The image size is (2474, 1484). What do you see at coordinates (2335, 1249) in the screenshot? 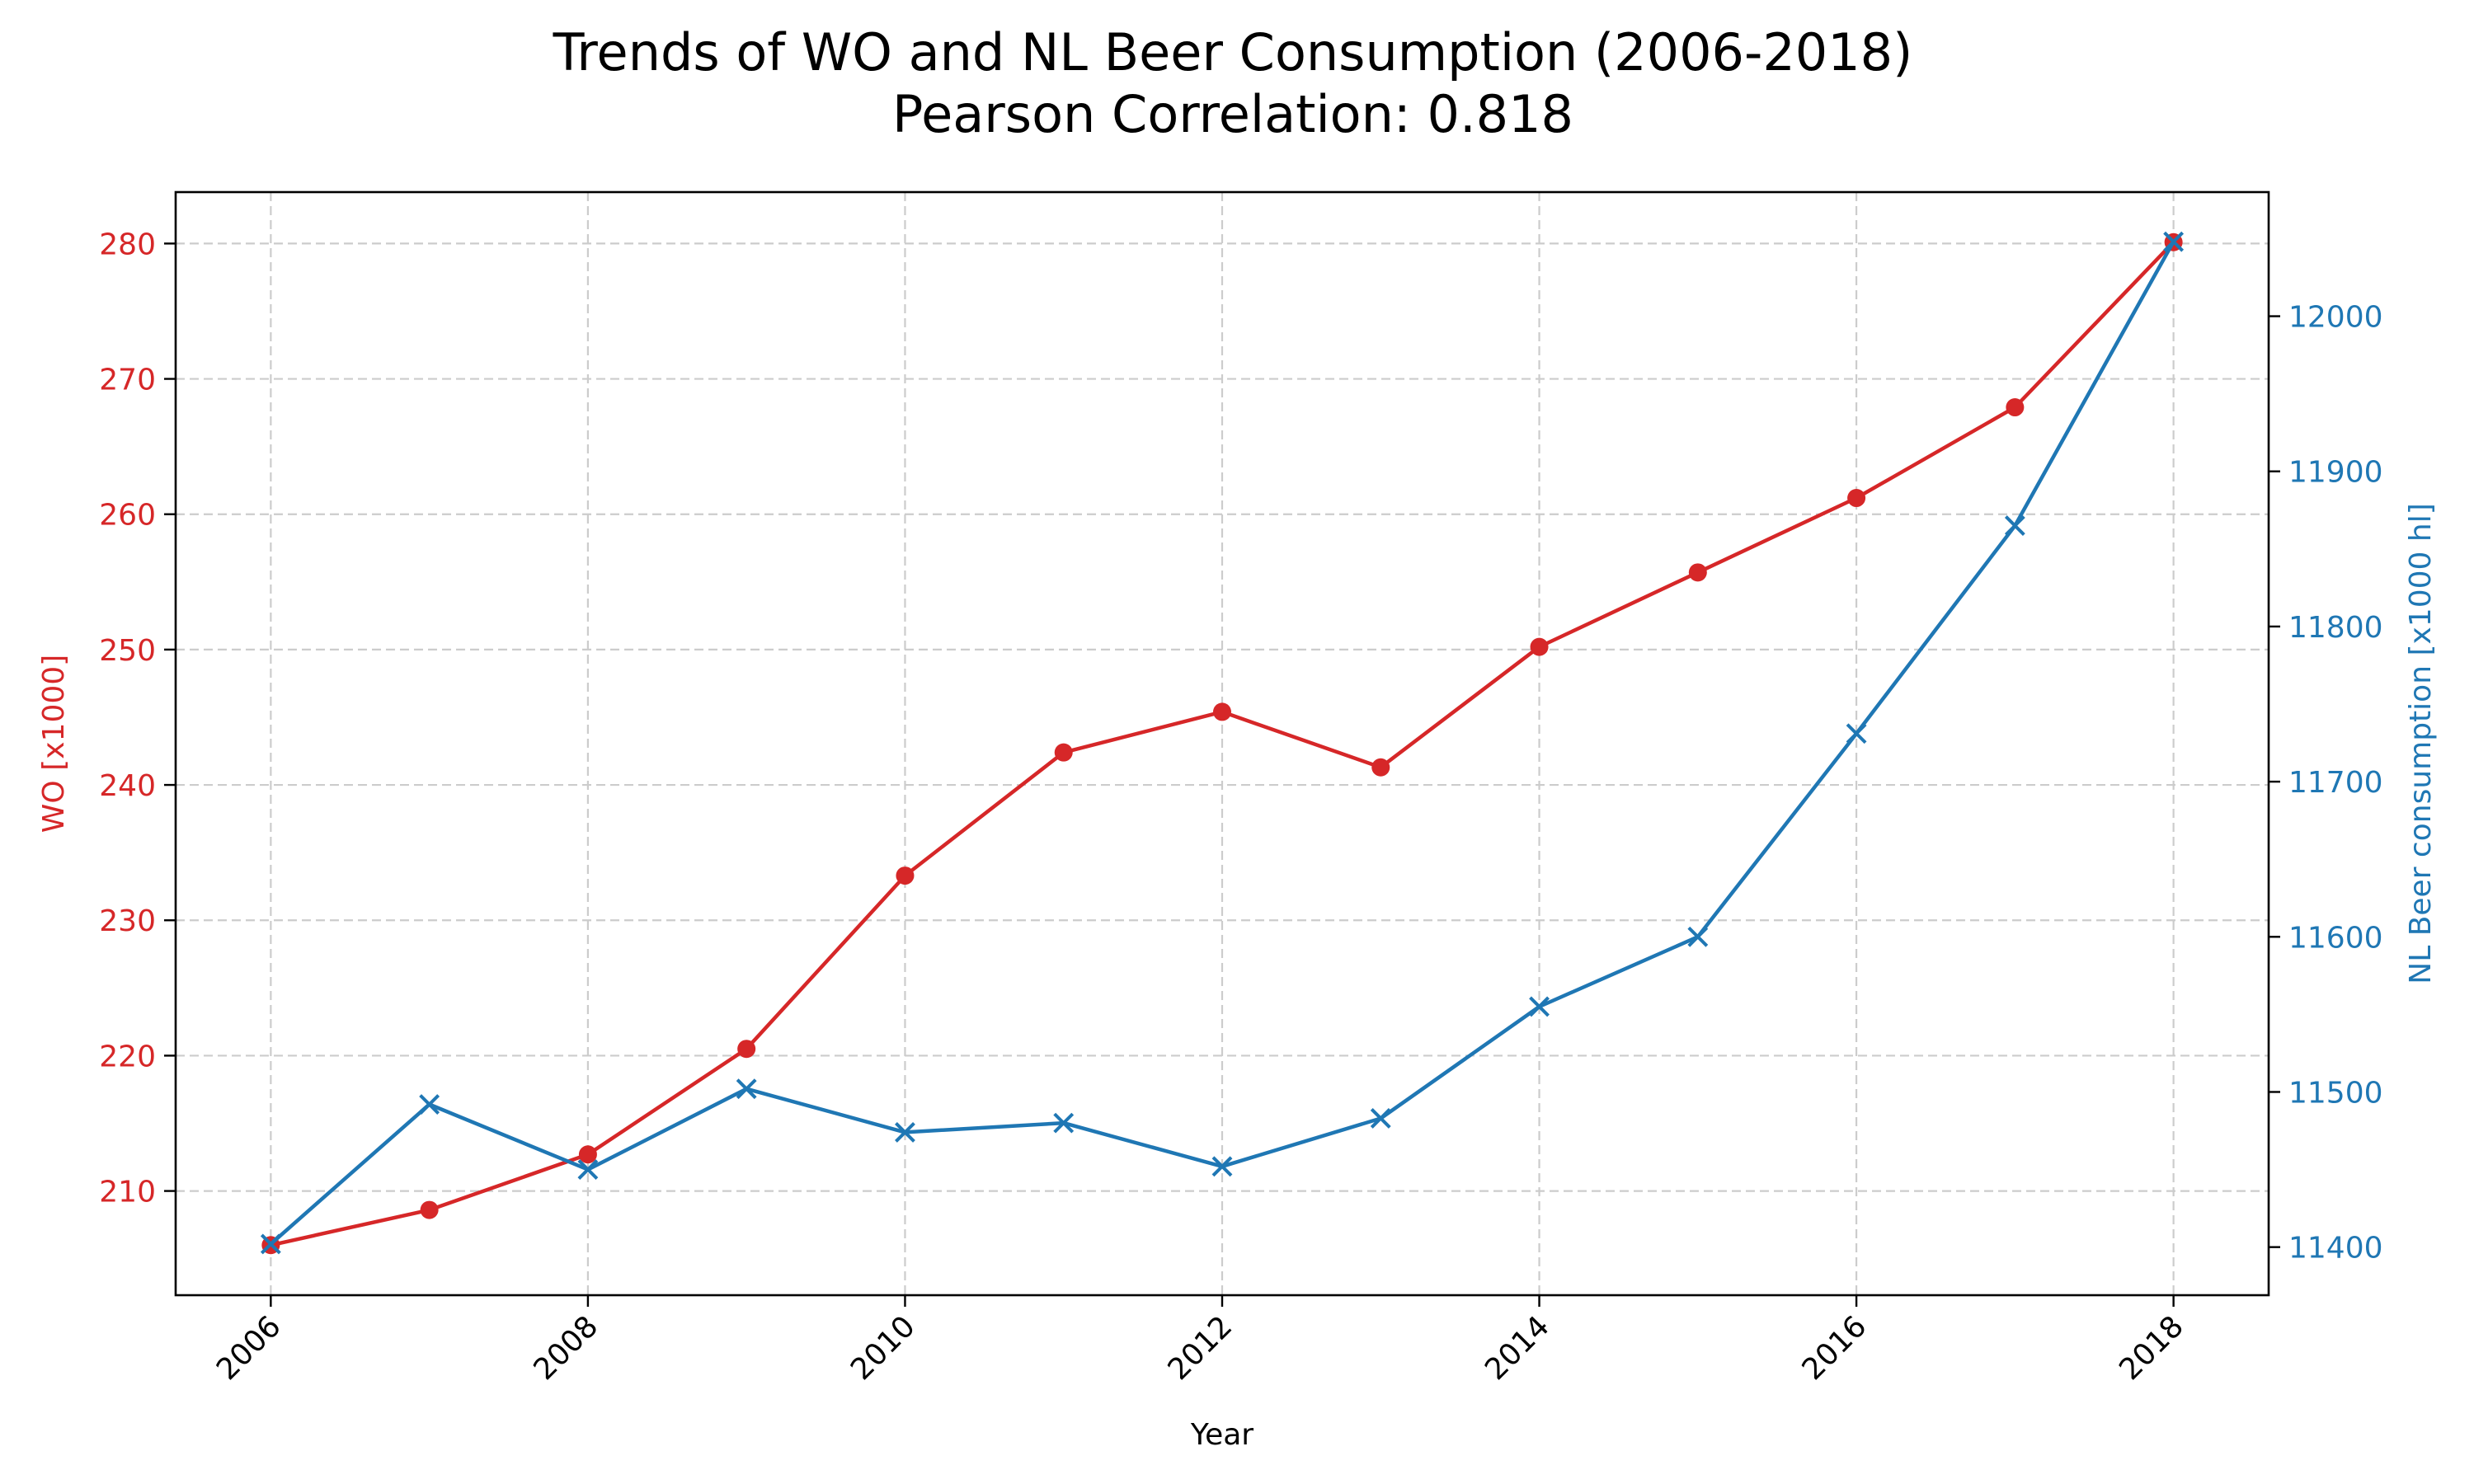
I see `y-right-tick-label: 11400` at bounding box center [2335, 1249].